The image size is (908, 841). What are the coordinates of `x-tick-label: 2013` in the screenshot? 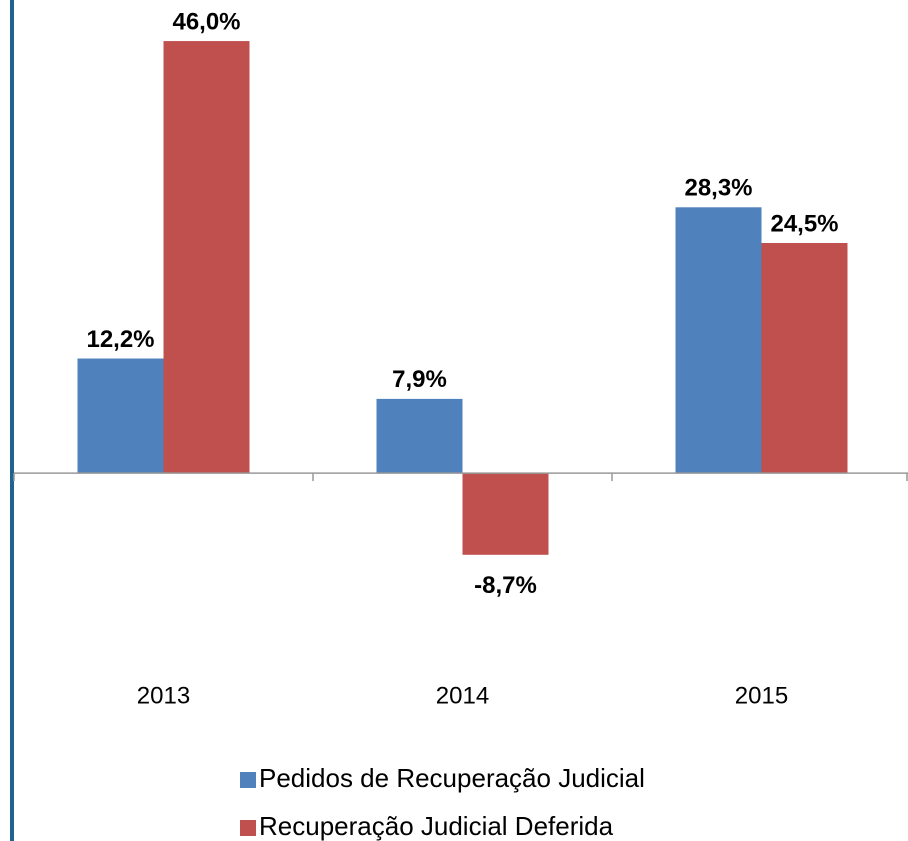 It's located at (163, 695).